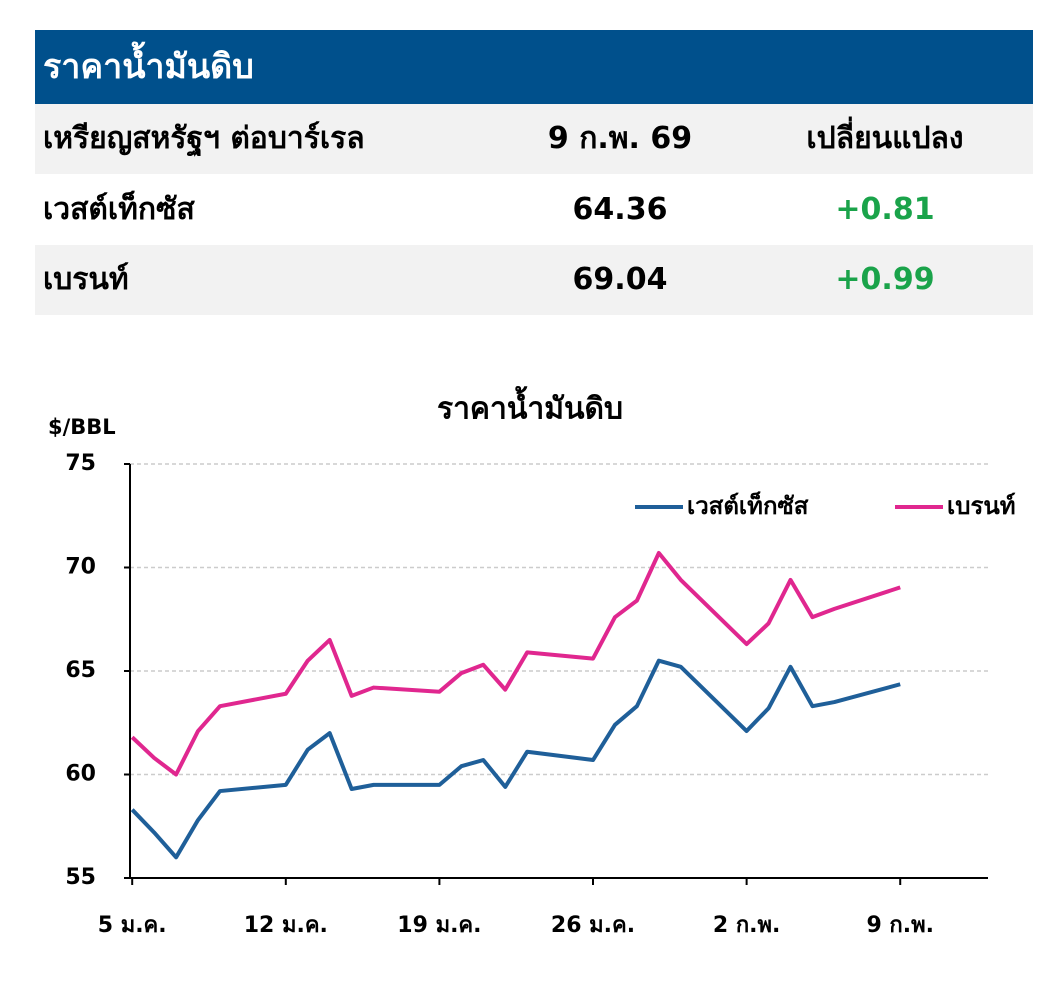 This screenshot has height=989, width=1048. Describe the element at coordinates (286, 925) in the screenshot. I see `x-tick-label: 12 ม.ค.` at that location.